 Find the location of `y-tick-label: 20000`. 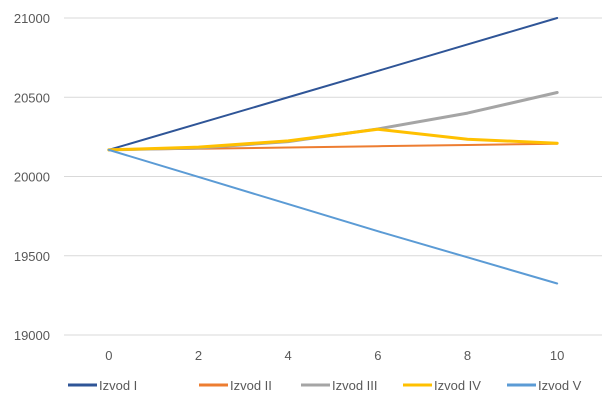

y-tick-label: 20000 is located at coordinates (32, 177).